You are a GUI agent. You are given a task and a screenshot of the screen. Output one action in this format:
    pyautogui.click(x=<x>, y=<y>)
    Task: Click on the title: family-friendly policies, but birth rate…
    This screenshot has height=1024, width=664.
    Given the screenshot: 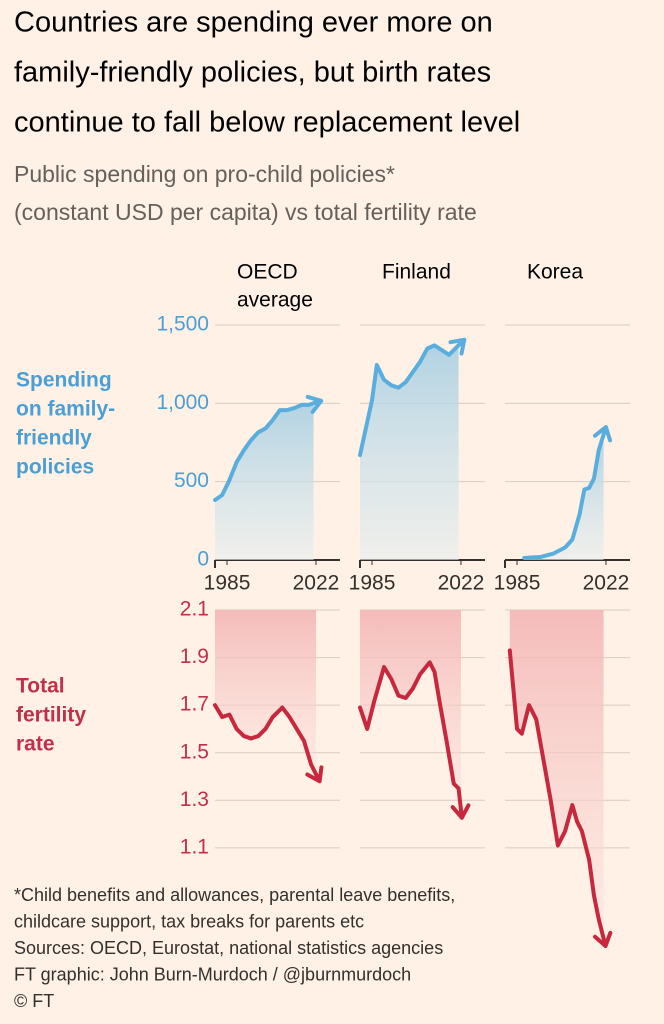 What is the action you would take?
    pyautogui.click(x=252, y=73)
    